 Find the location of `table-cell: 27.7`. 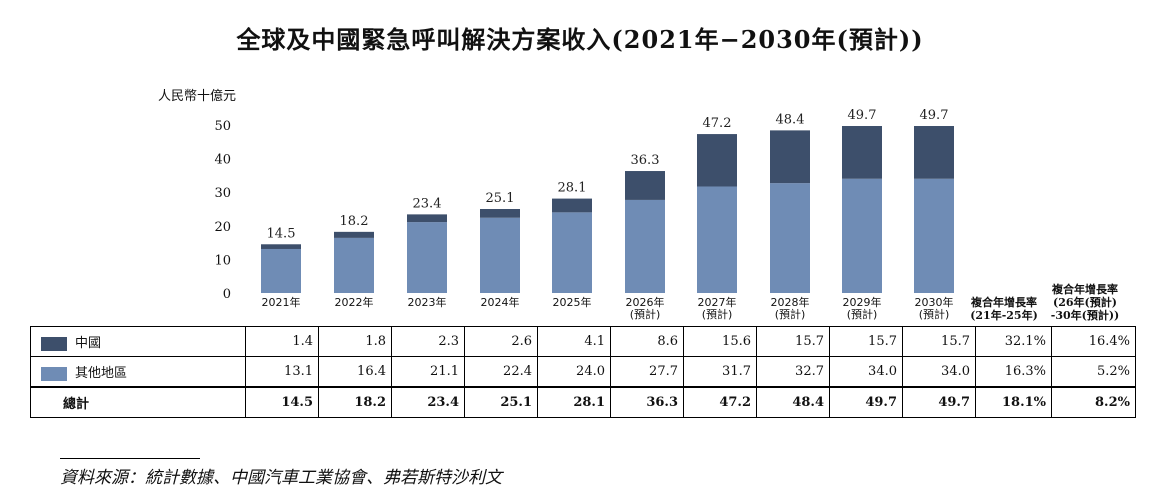

table-cell: 27.7 is located at coordinates (647, 372).